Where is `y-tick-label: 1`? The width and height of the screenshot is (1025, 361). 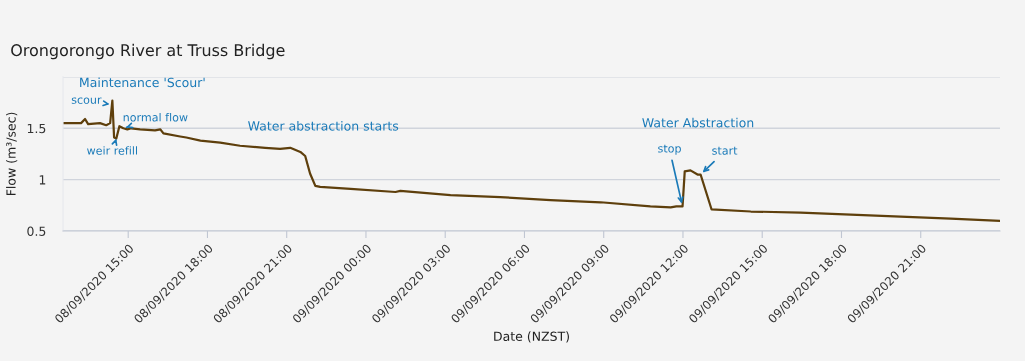
y-tick-label: 1 is located at coordinates (42, 180).